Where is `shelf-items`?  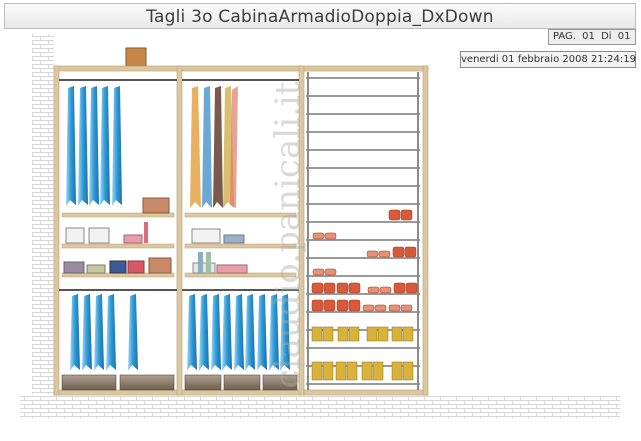 shelf-items is located at coordinates (155, 235).